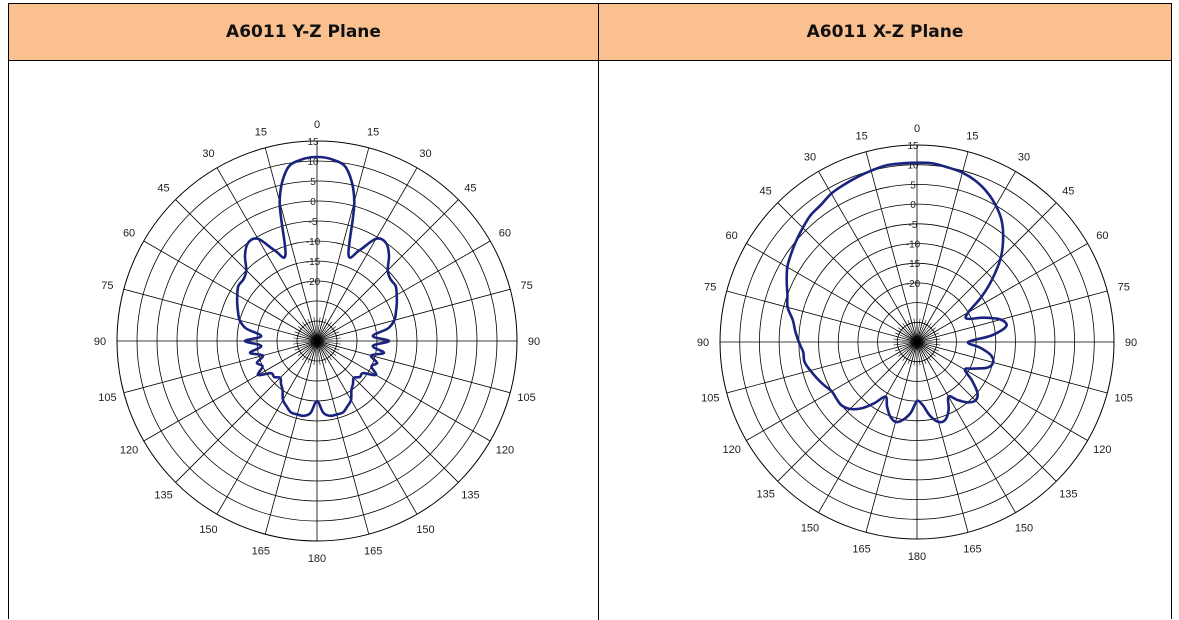 This screenshot has height=620, width=1179. I want to click on radial-labels: 15 10 5 0 -5 -10 -15 -20, so click(913, 215).